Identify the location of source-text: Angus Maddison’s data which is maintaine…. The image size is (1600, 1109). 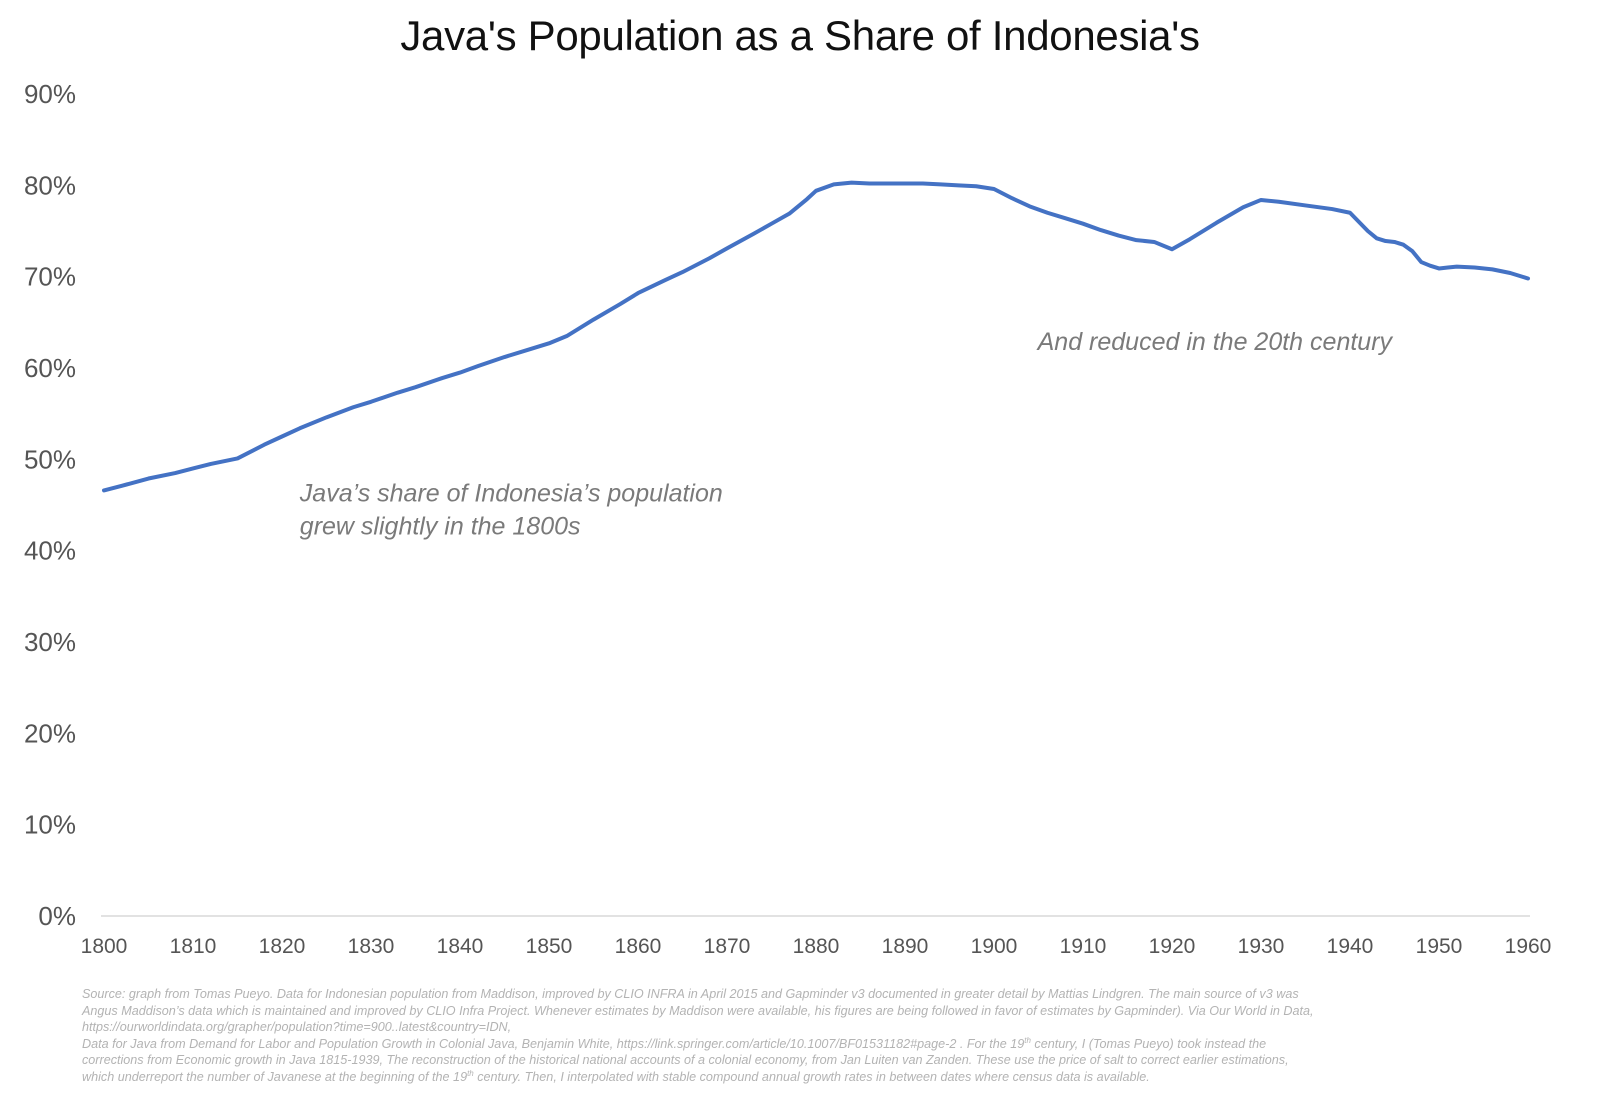
(698, 1010).